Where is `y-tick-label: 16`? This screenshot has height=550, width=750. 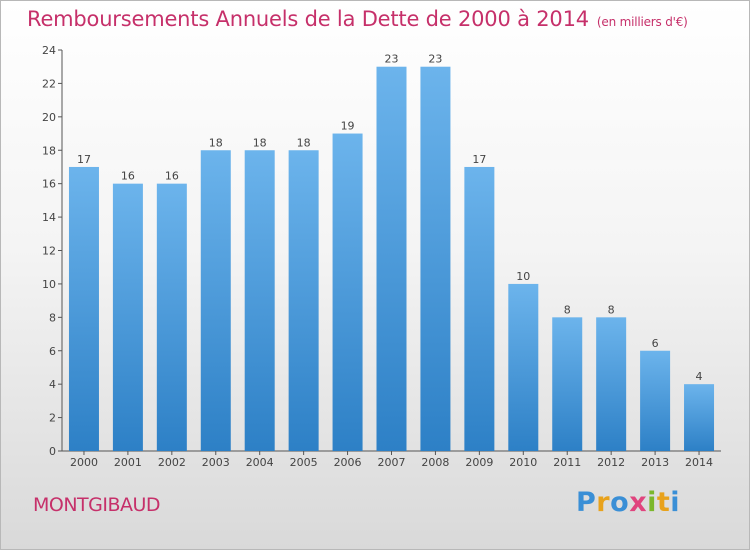
y-tick-label: 16 is located at coordinates (49, 184).